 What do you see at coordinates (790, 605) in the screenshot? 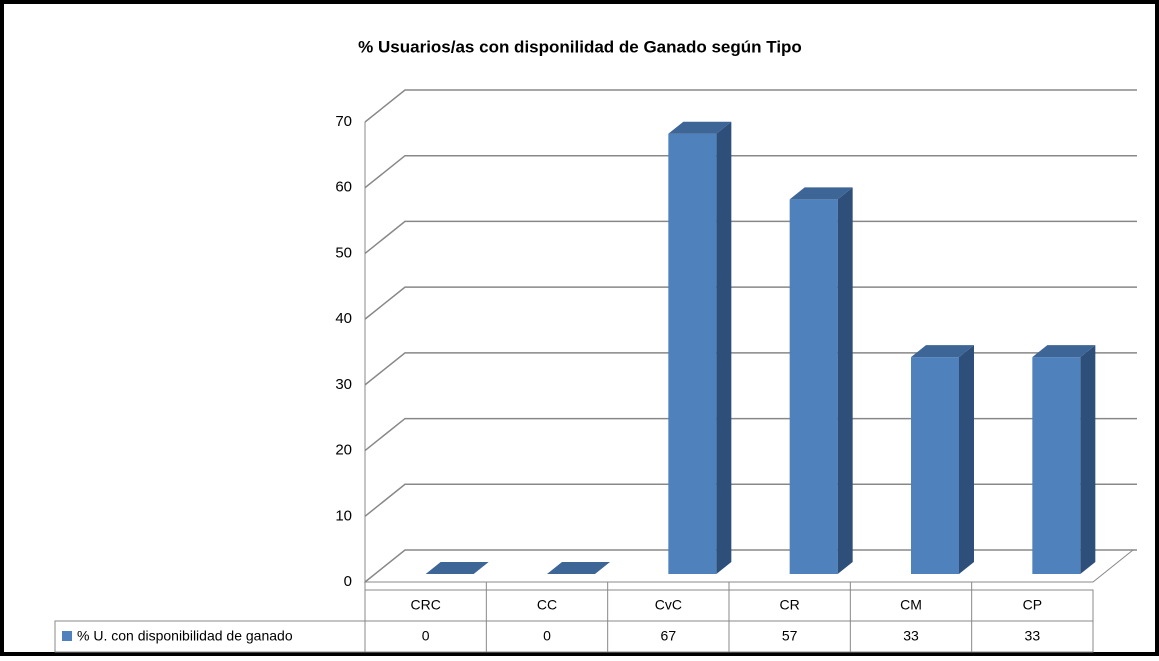
I see `x-tick-label: CR` at bounding box center [790, 605].